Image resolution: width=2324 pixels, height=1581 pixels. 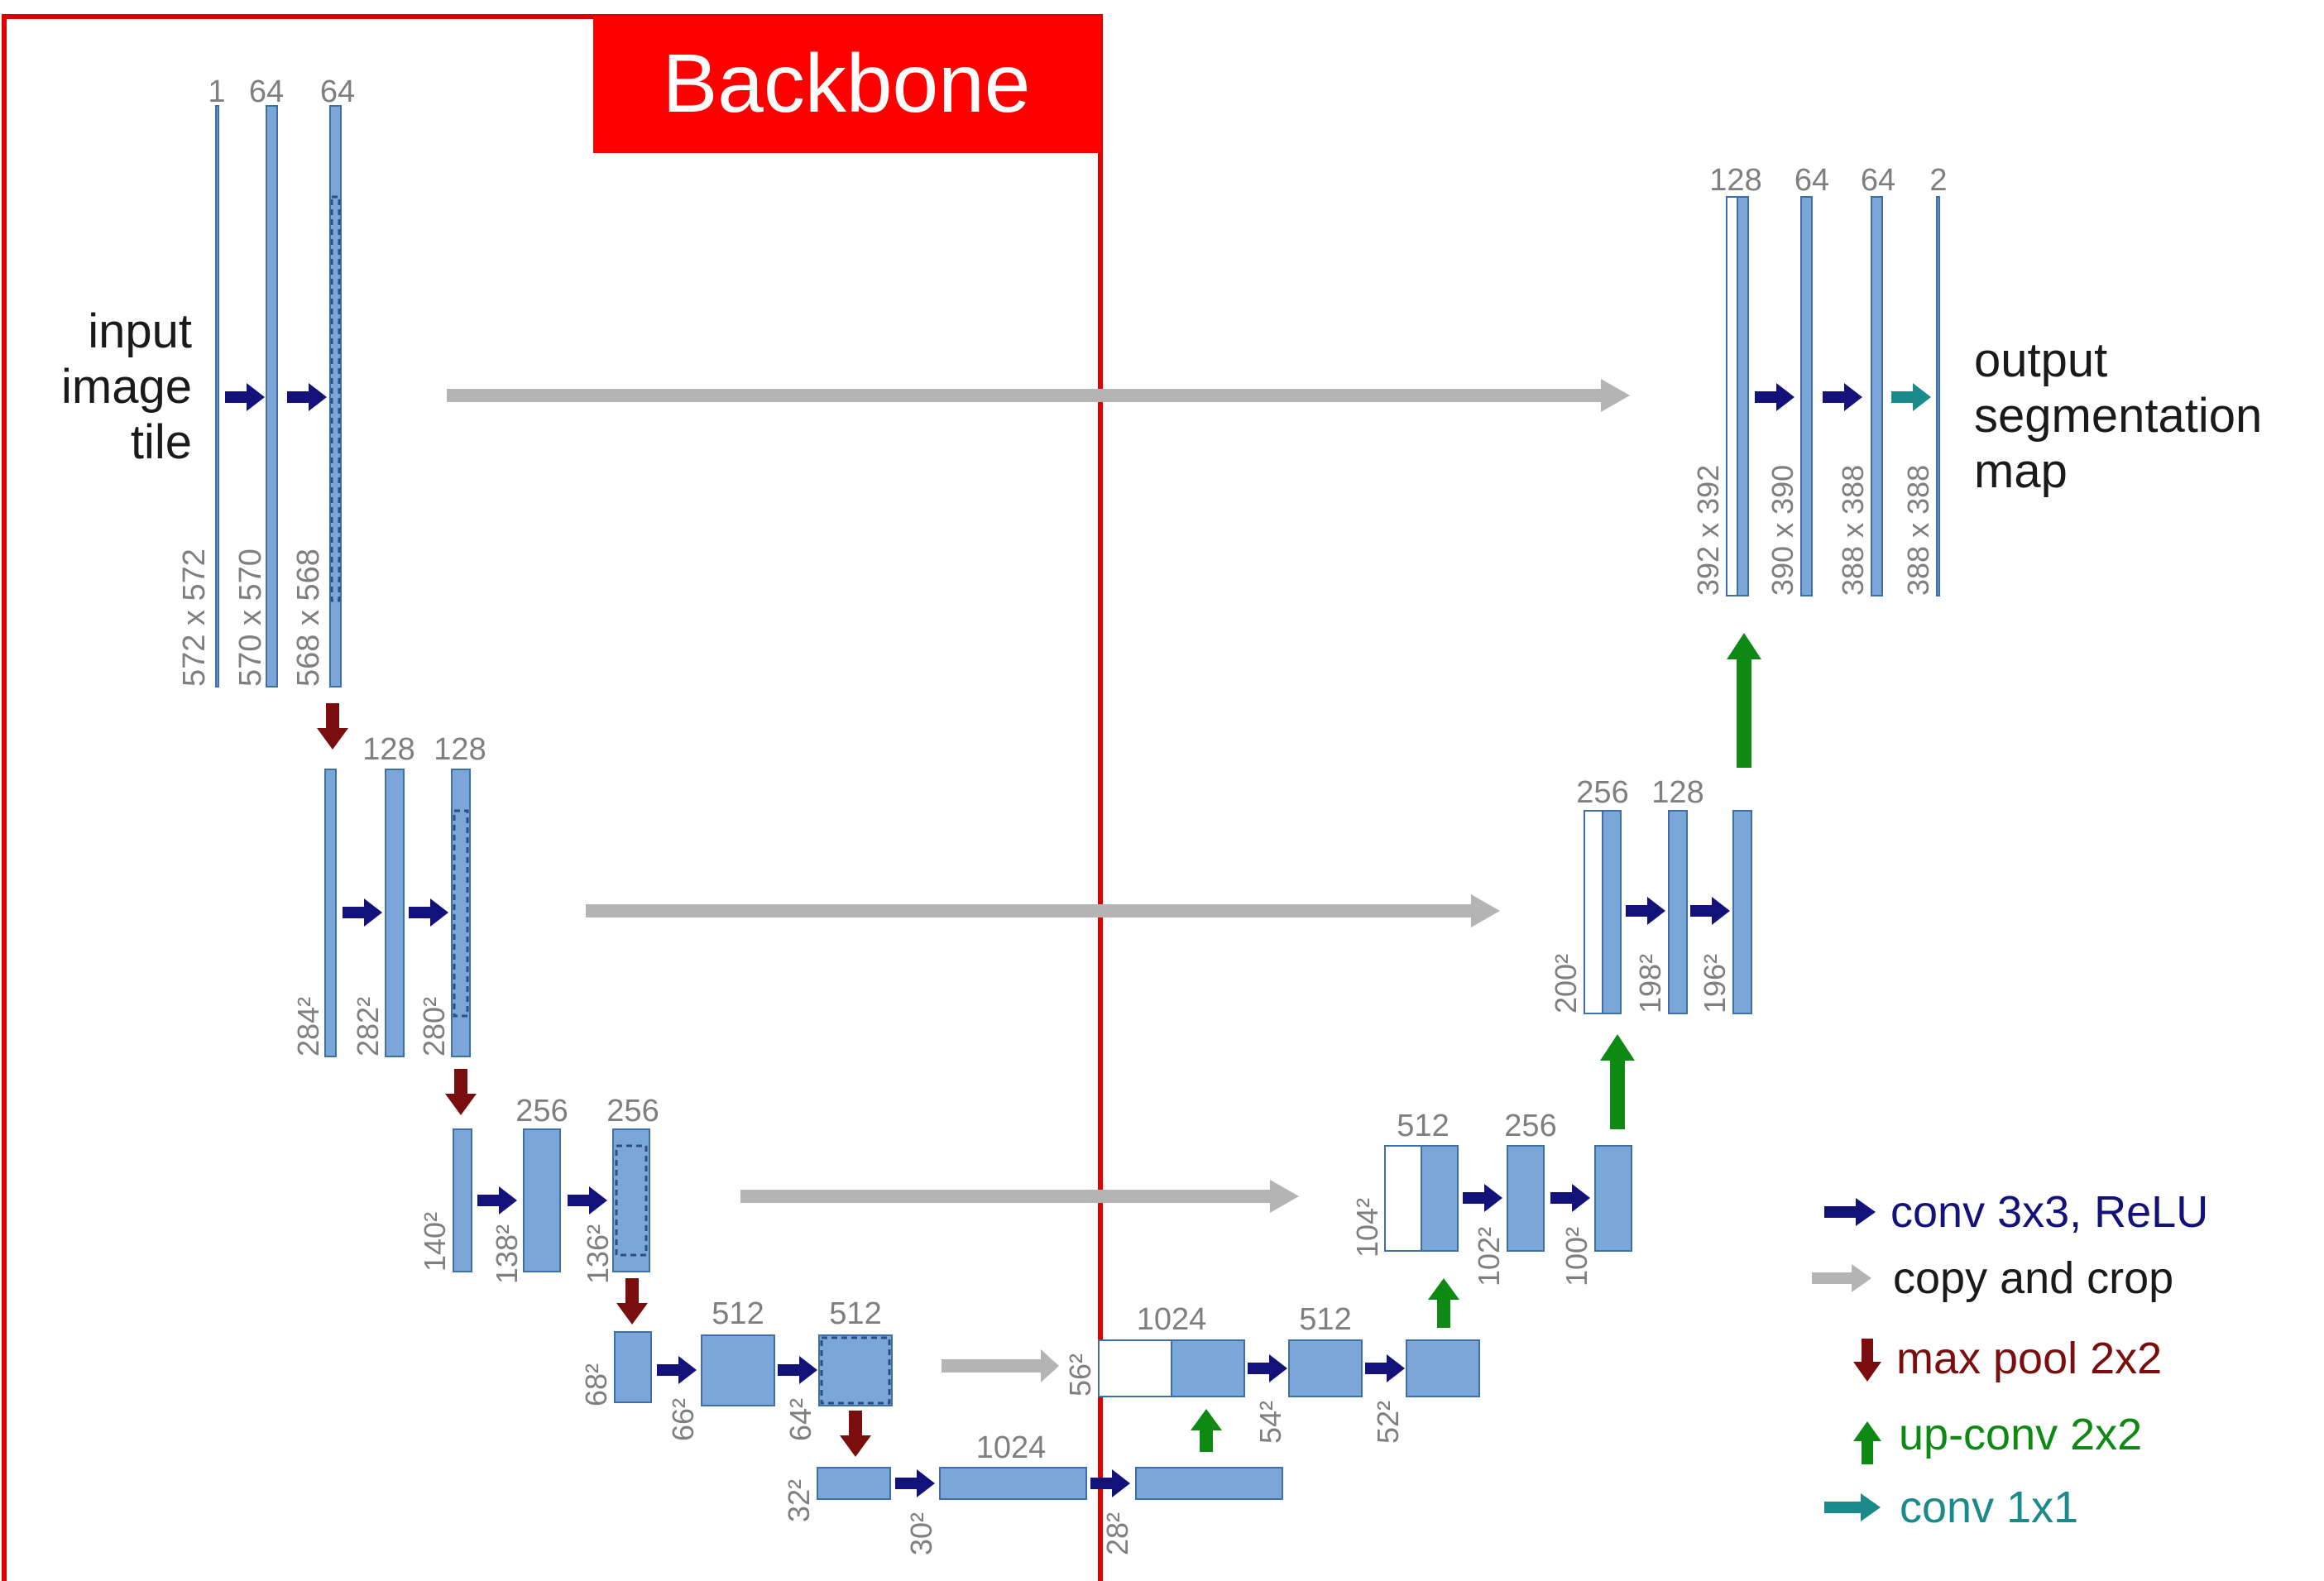 What do you see at coordinates (1877, 396) in the screenshot?
I see `feature-map-u1-b` at bounding box center [1877, 396].